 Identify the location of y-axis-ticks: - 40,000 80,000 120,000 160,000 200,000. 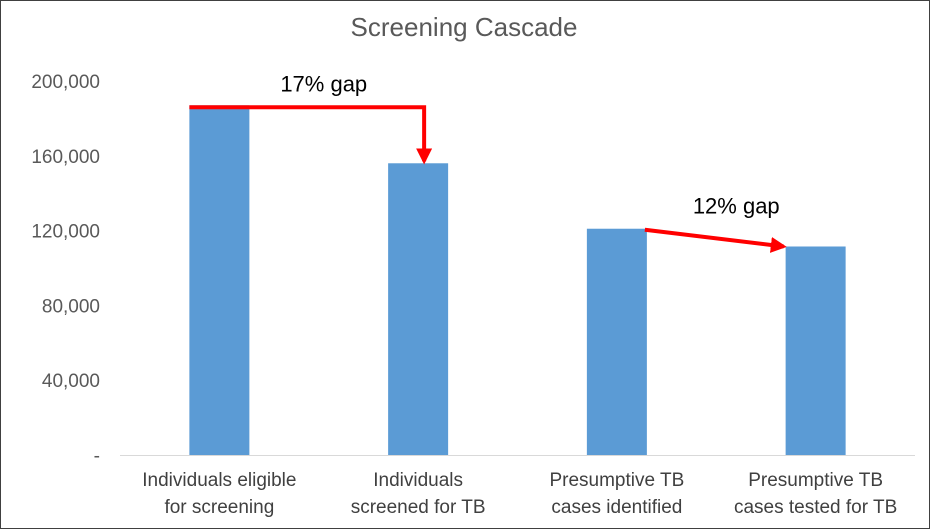
(65, 269).